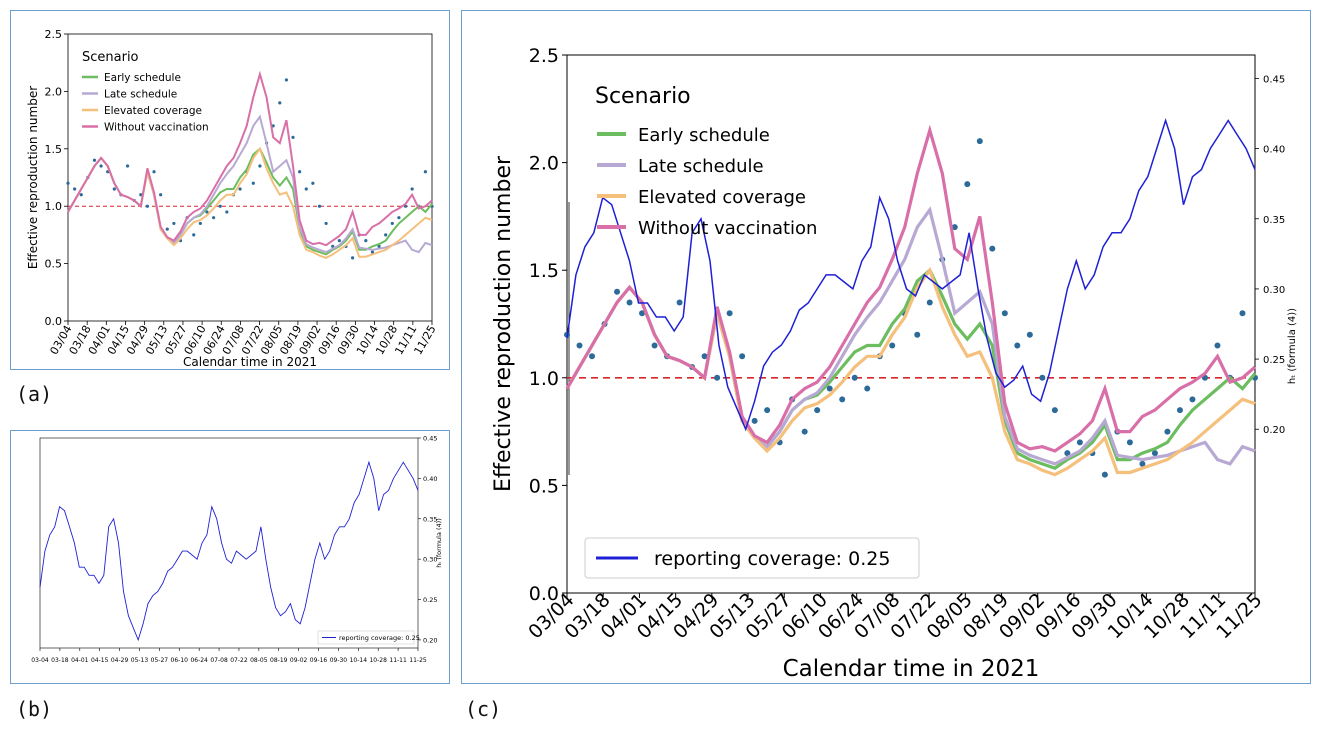 The image size is (1321, 735). Describe the element at coordinates (544, 486) in the screenshot. I see `c-y-tick-label: 0.5` at that location.